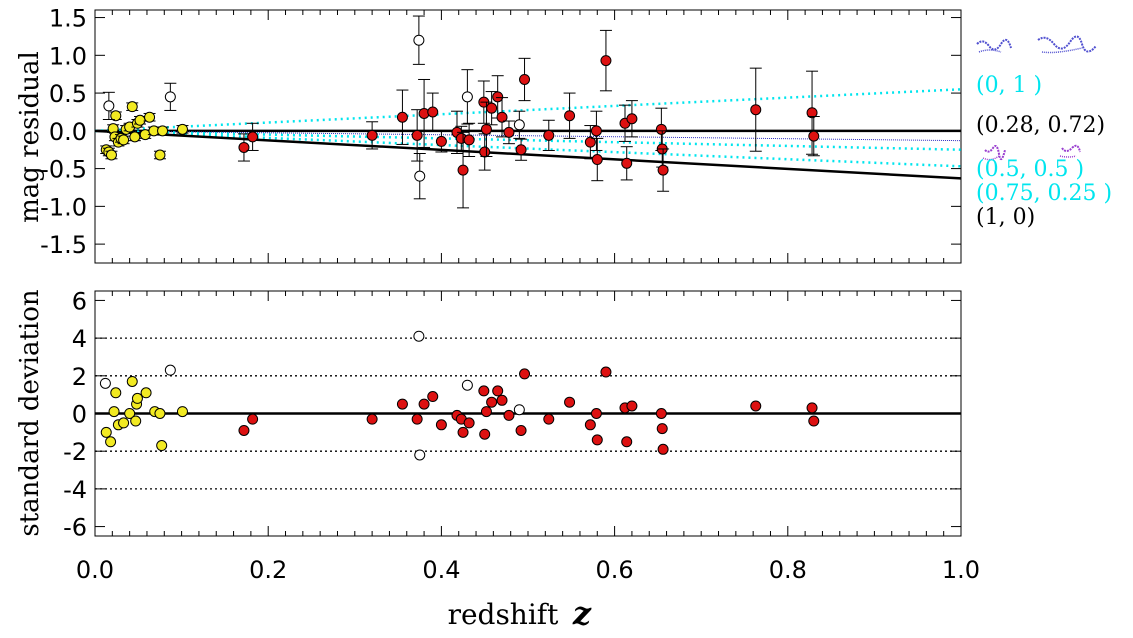  Describe the element at coordinates (504, 614) in the screenshot. I see `x-axis-label: redshift` at that location.